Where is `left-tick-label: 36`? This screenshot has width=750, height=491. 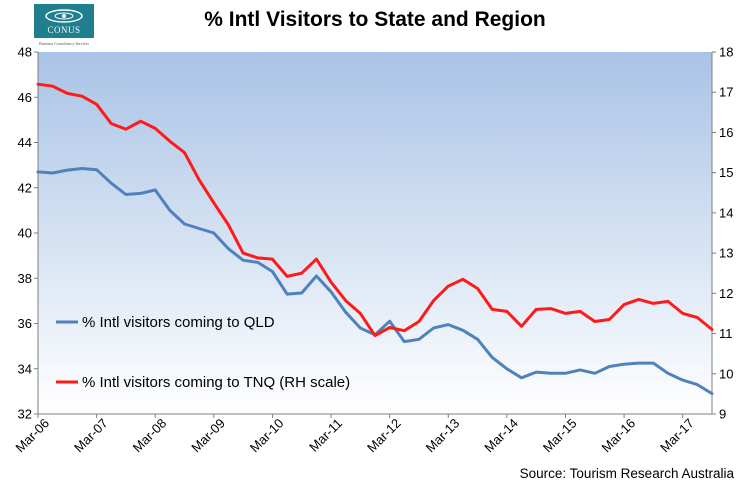
left-tick-label: 36 is located at coordinates (25, 323).